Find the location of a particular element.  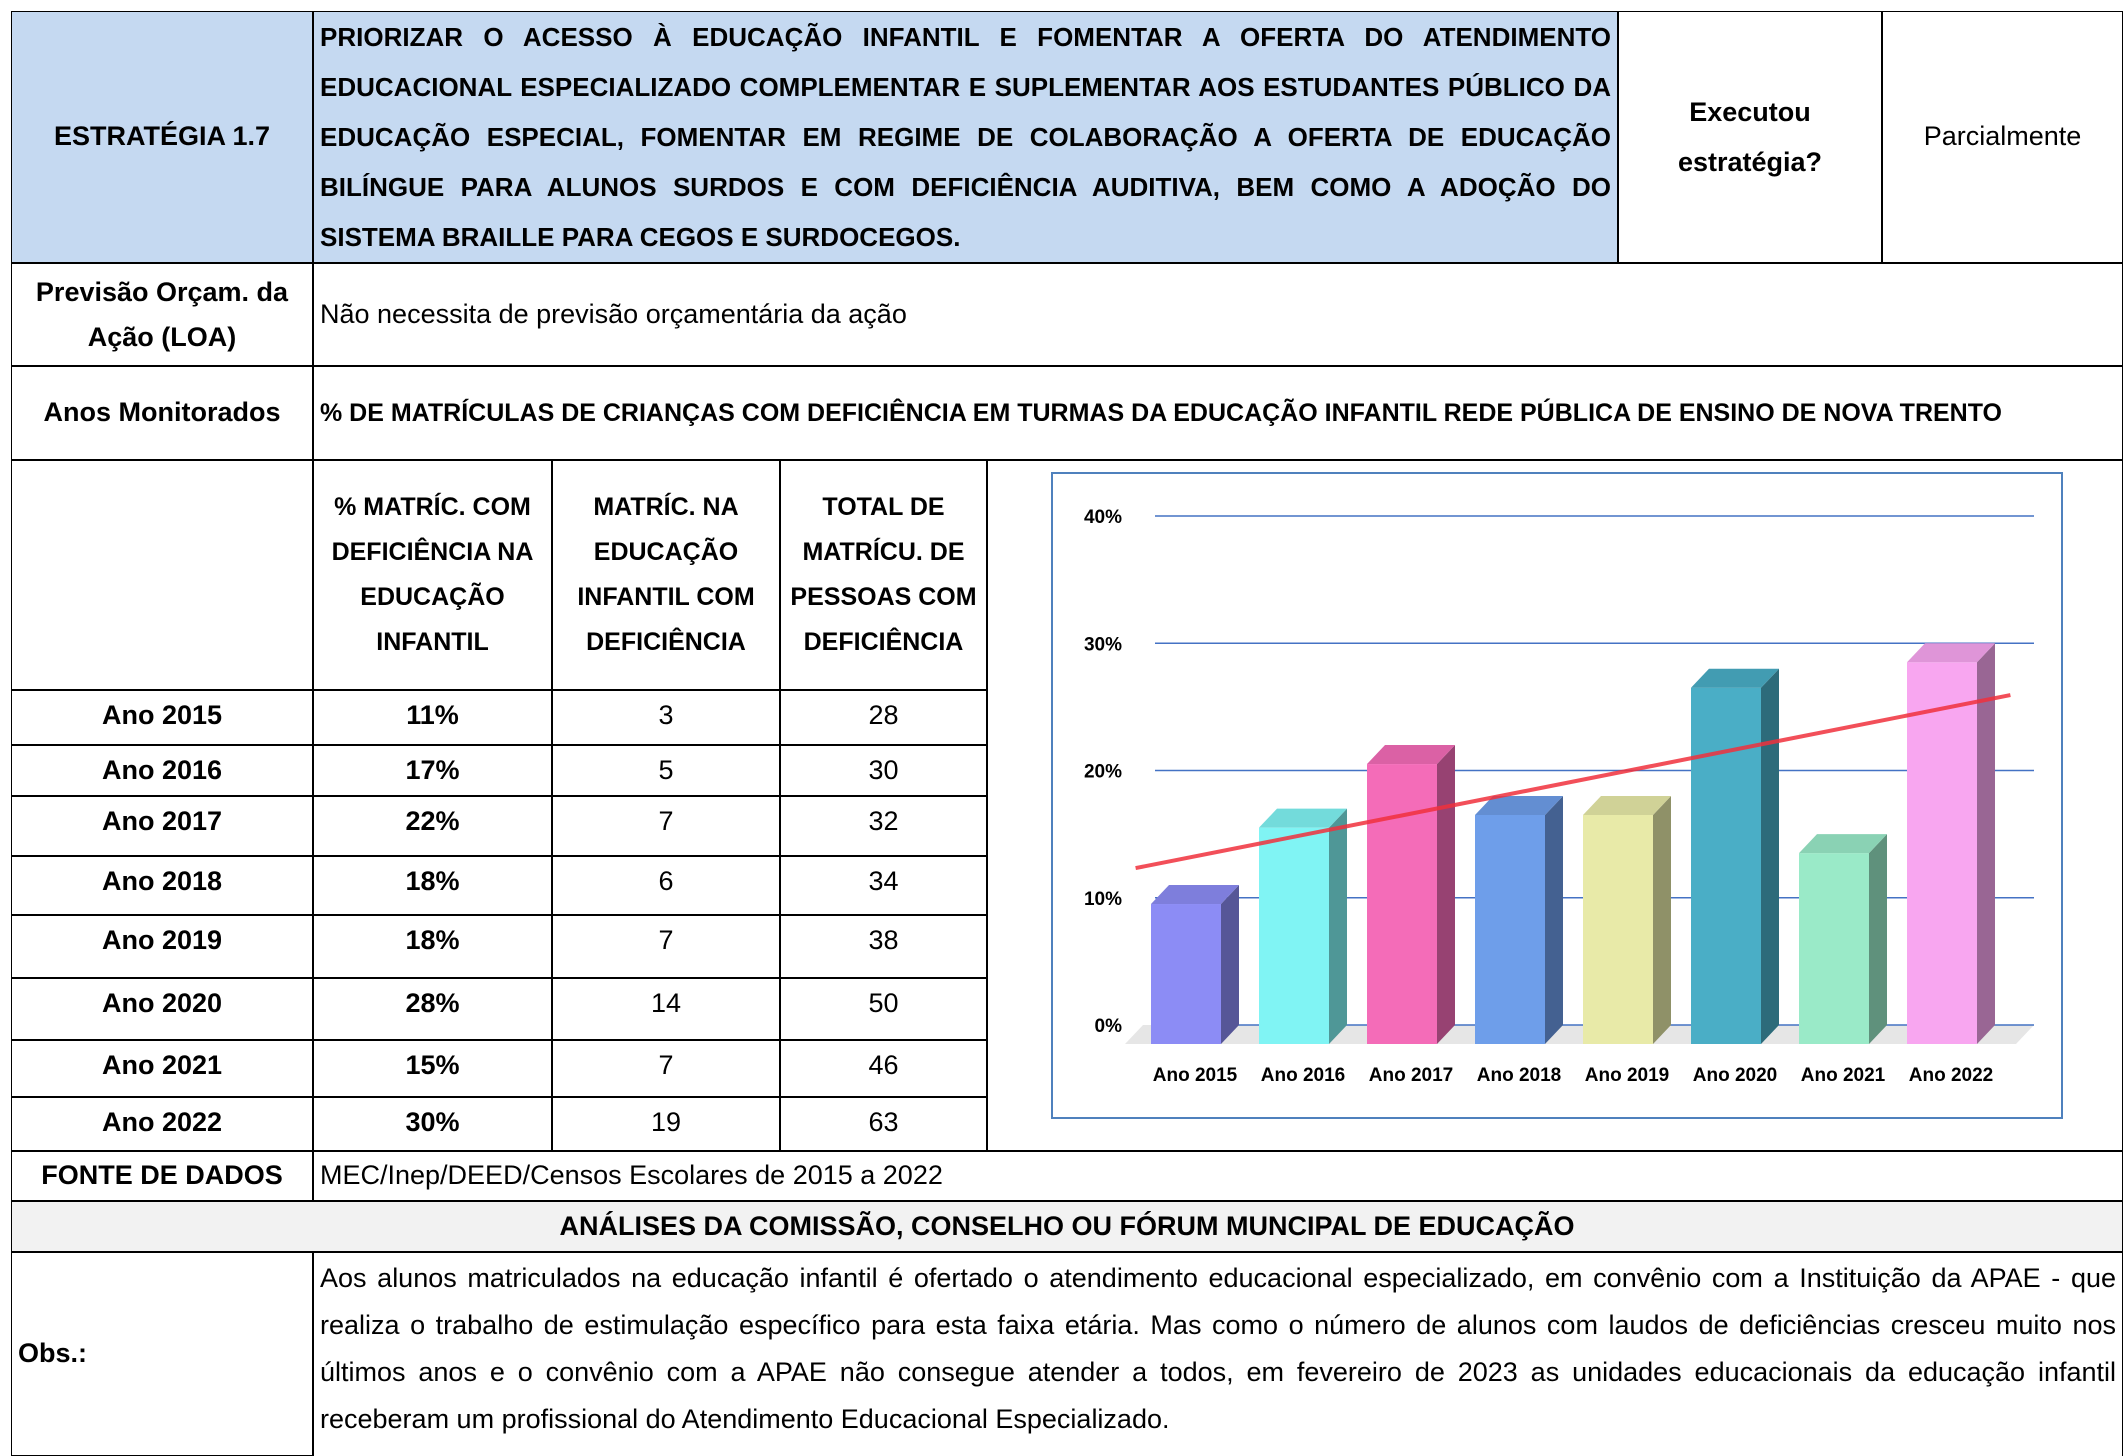

cell-text: 15% is located at coordinates (432, 1065).